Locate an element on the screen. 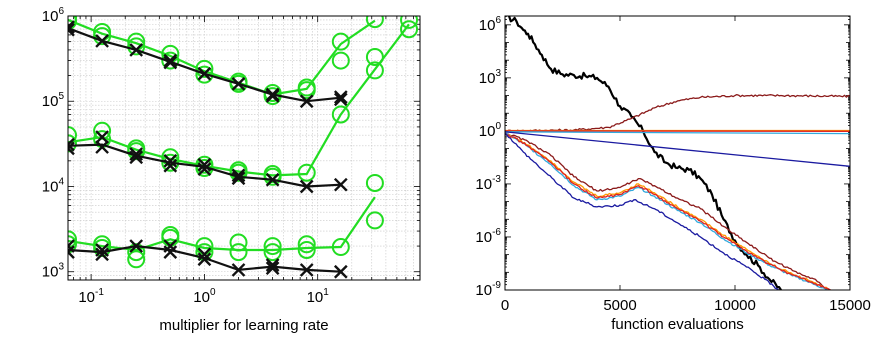 Image resolution: width=880 pixels, height=337 pixels. series-line-green is located at coordinates (222, 57).